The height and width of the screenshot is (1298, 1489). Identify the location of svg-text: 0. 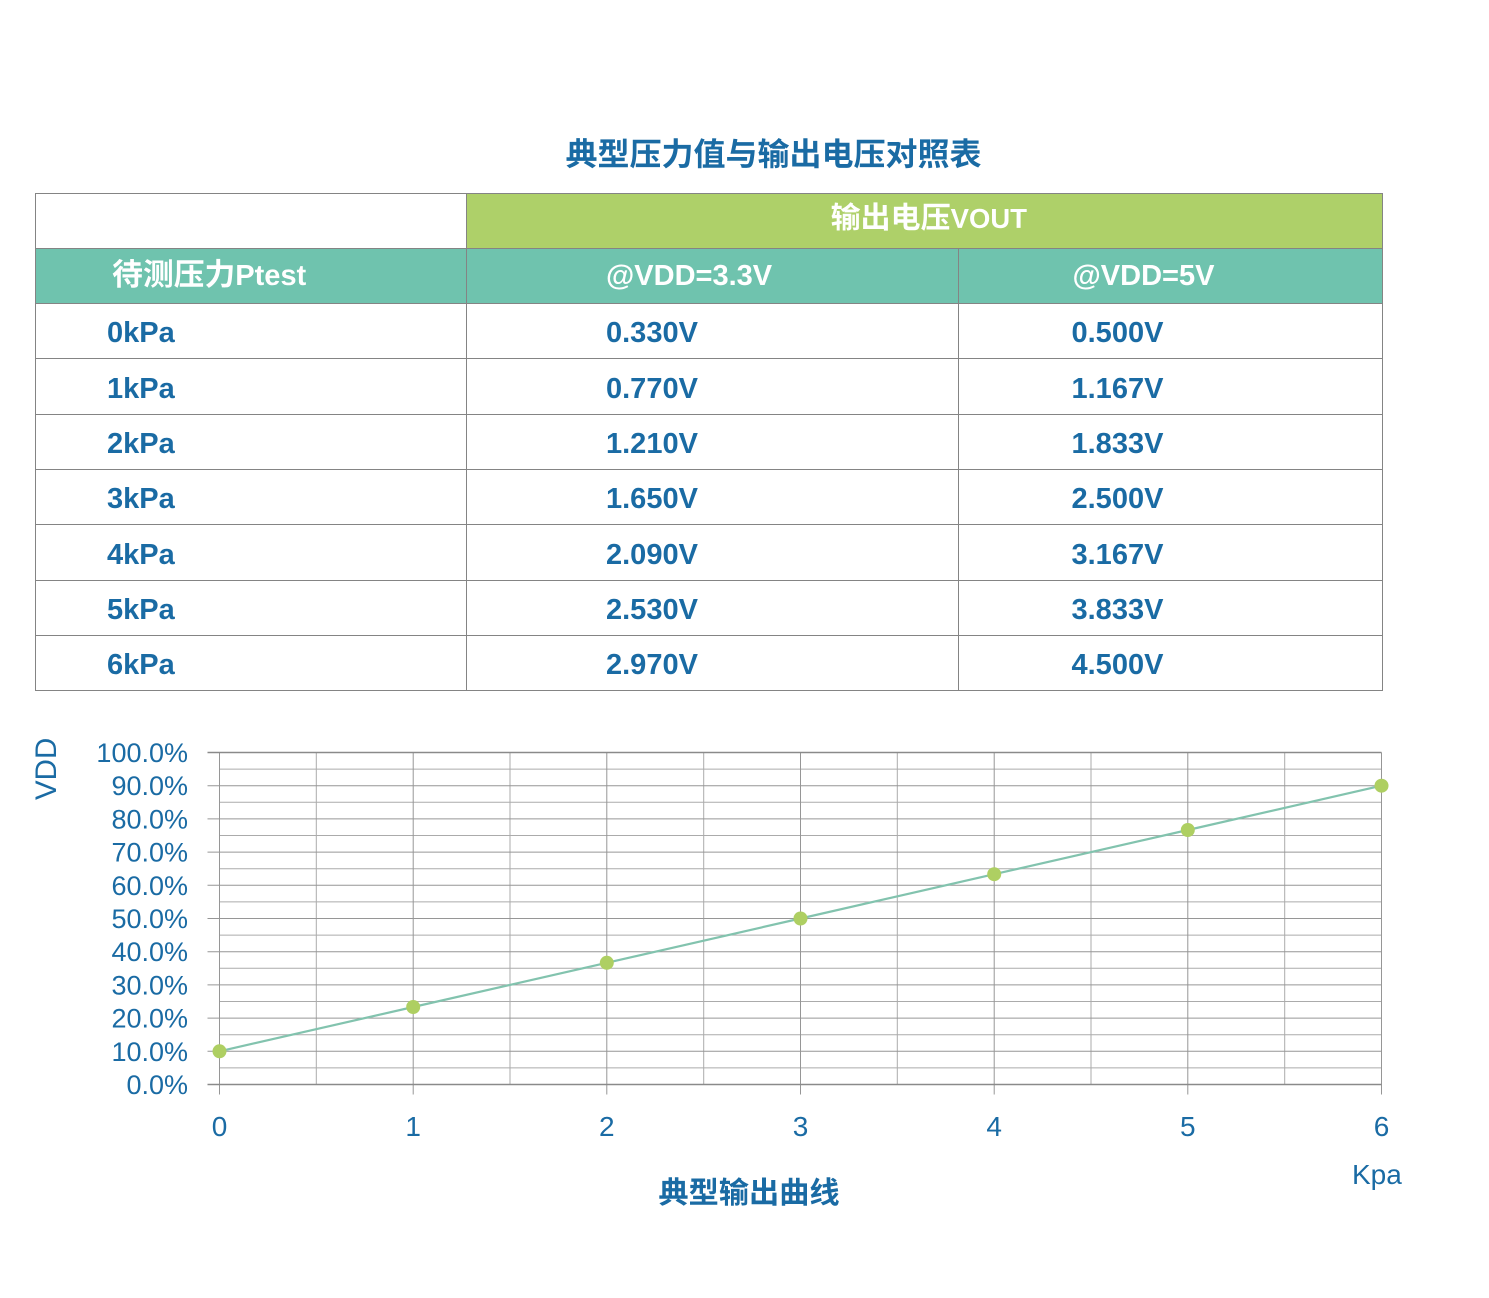
(220, 1126).